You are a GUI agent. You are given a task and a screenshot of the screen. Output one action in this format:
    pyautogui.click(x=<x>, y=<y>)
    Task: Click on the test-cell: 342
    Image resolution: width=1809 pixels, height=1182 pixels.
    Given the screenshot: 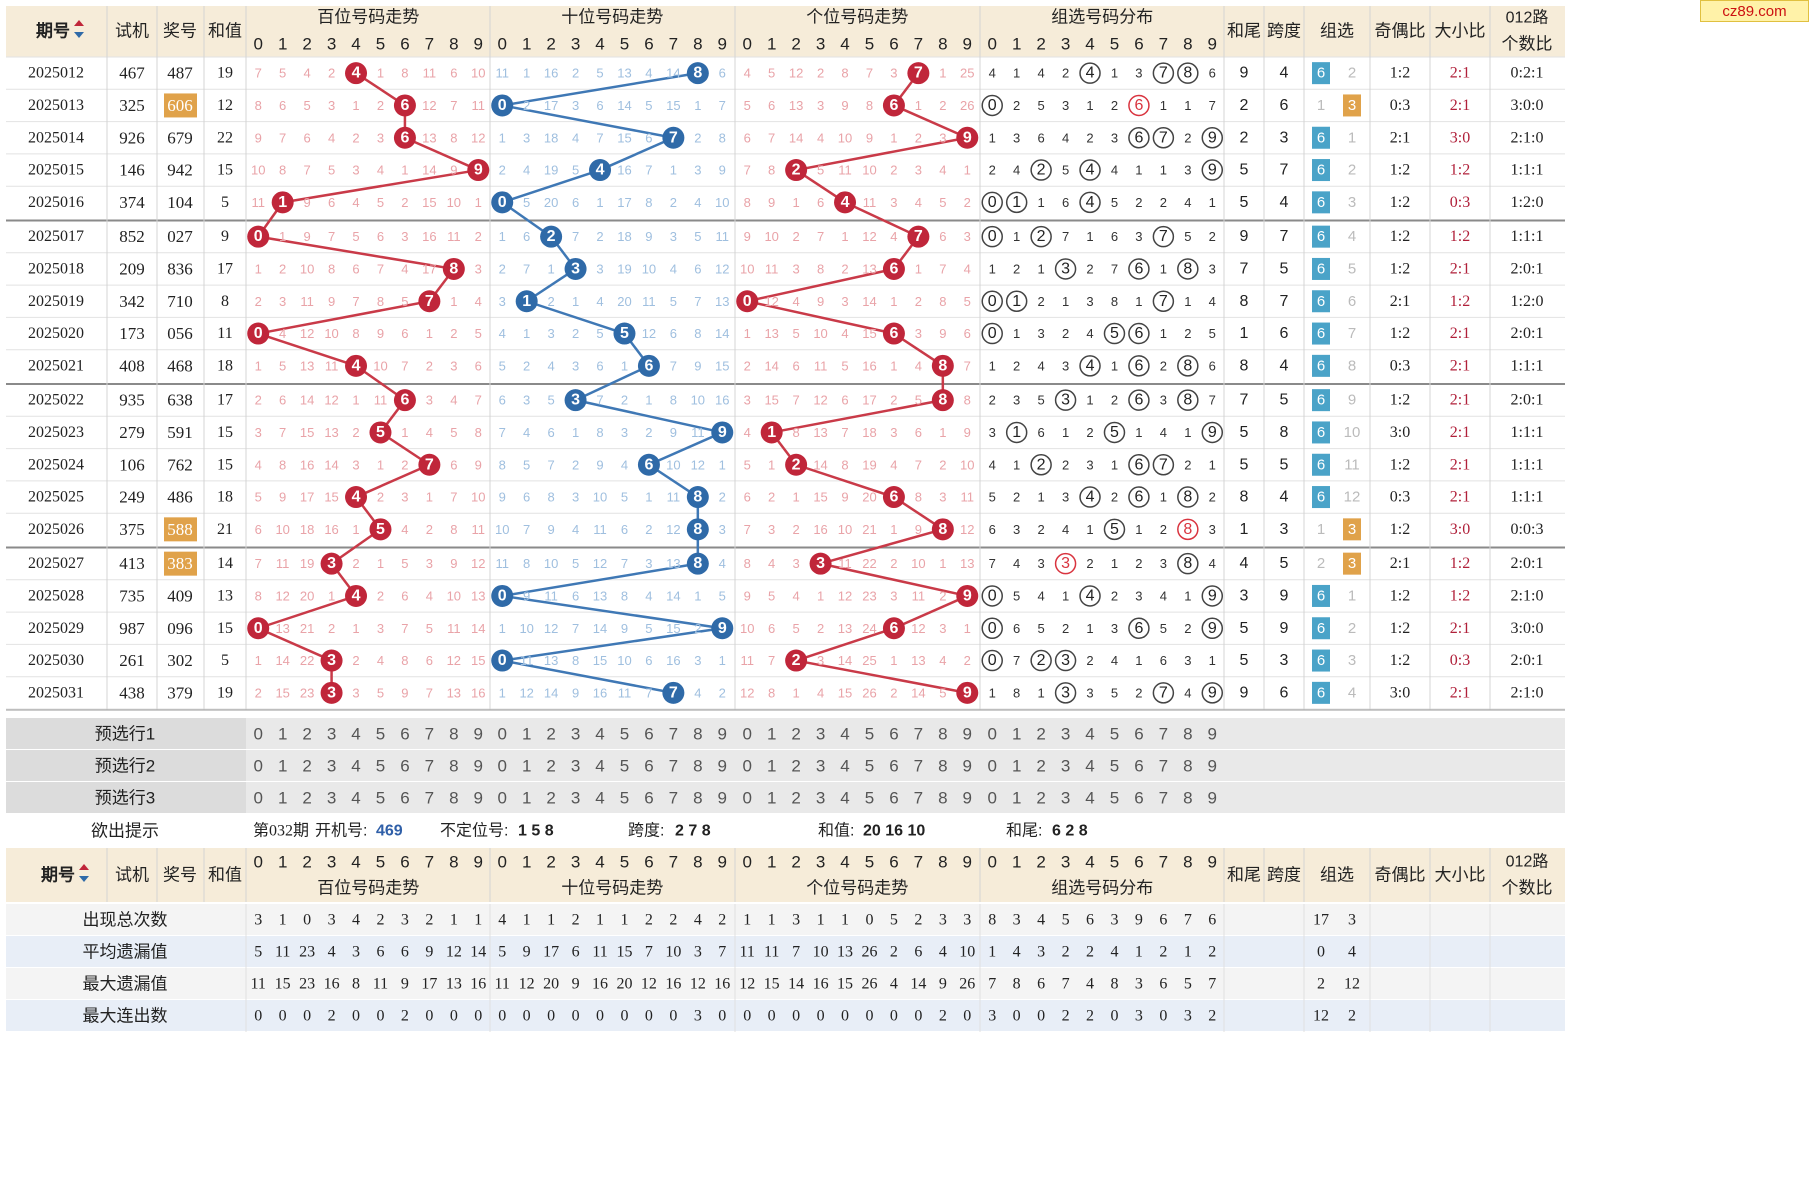 What is the action you would take?
    pyautogui.click(x=132, y=301)
    